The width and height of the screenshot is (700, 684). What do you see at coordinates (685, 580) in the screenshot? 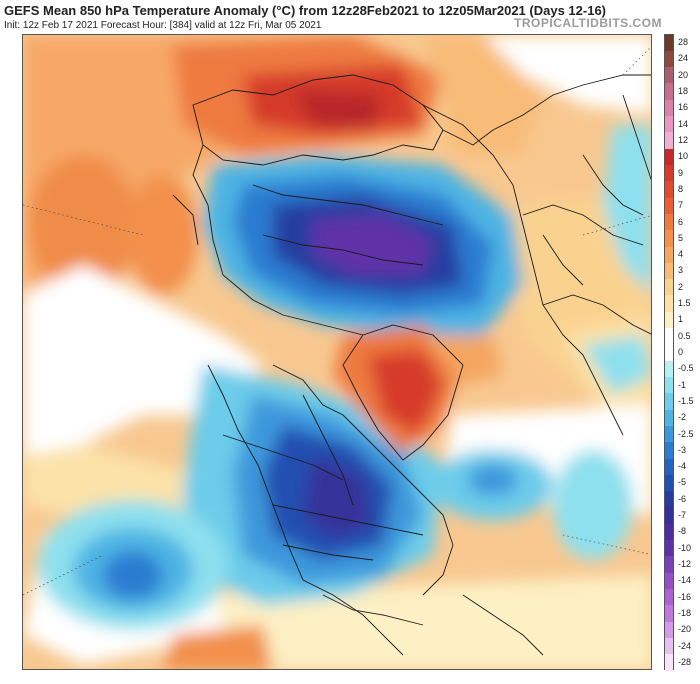
I see `colorbar-label: -14` at bounding box center [685, 580].